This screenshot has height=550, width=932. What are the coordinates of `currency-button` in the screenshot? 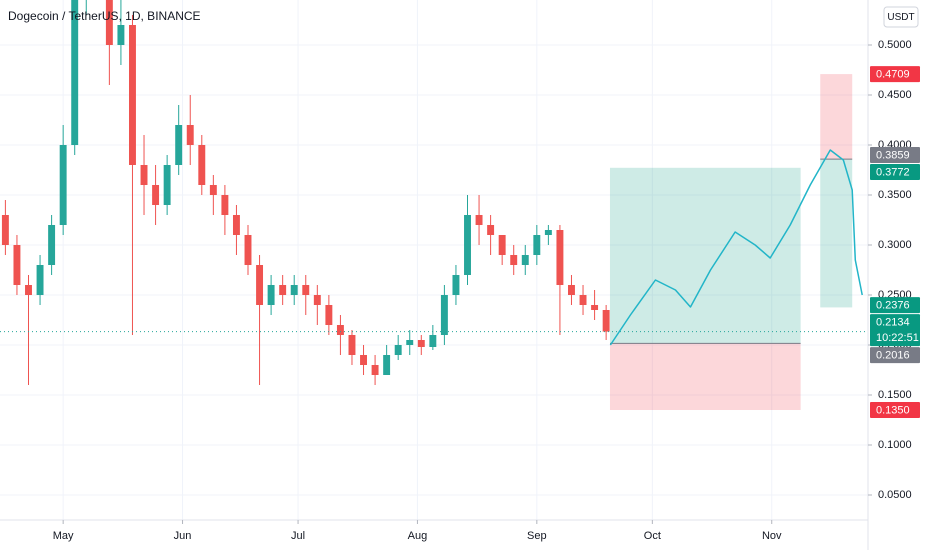 It's located at (901, 17).